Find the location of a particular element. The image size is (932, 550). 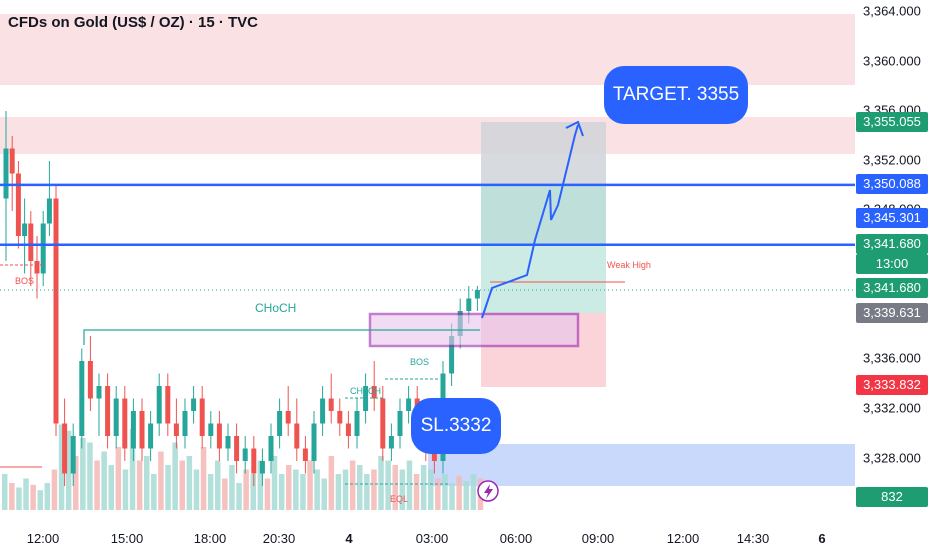

profit-zone is located at coordinates (543, 249).